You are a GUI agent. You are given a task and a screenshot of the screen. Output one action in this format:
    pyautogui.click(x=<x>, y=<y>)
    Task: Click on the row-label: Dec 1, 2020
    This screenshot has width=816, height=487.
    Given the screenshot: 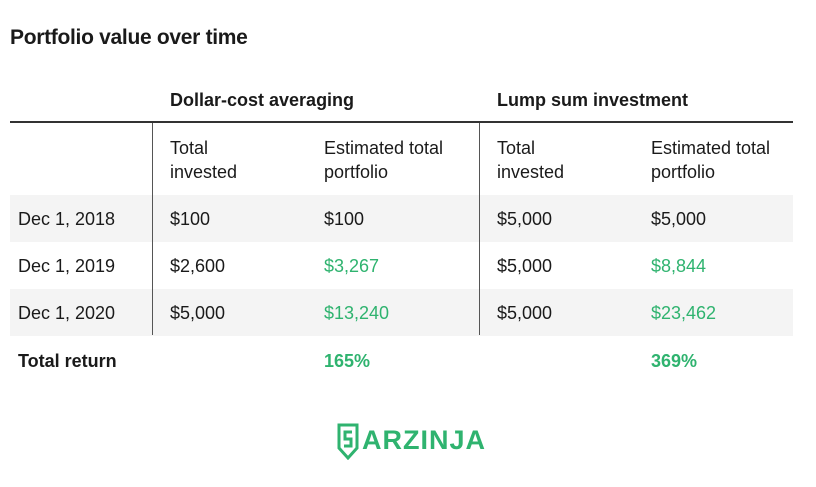 What is the action you would take?
    pyautogui.click(x=67, y=313)
    